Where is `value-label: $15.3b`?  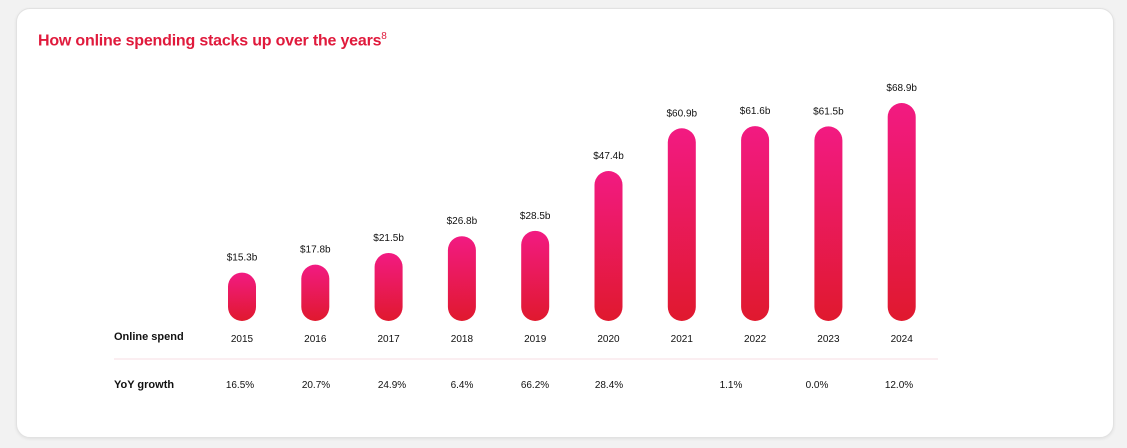 value-label: $15.3b is located at coordinates (242, 258).